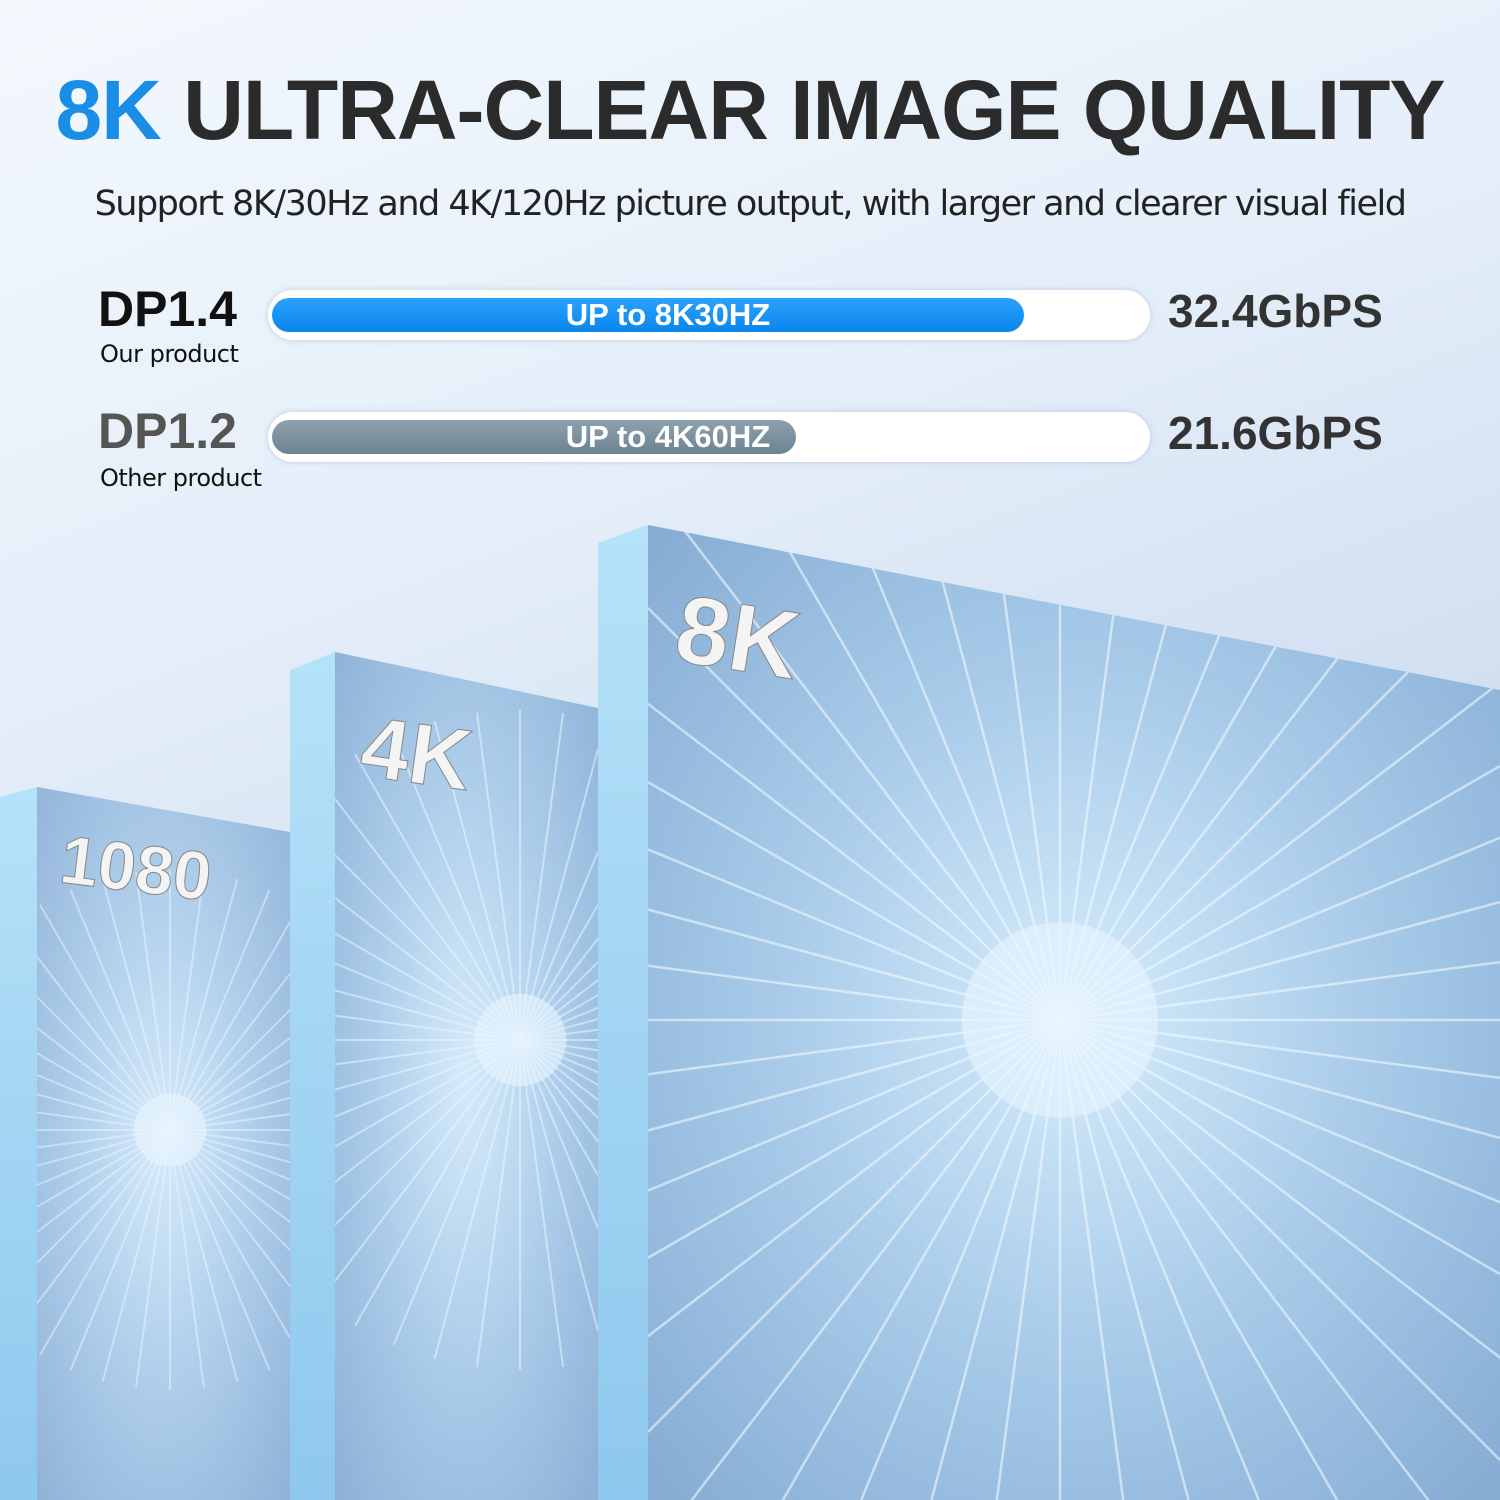 This screenshot has width=1500, height=1500. What do you see at coordinates (167, 431) in the screenshot?
I see `version-label: DP1.2` at bounding box center [167, 431].